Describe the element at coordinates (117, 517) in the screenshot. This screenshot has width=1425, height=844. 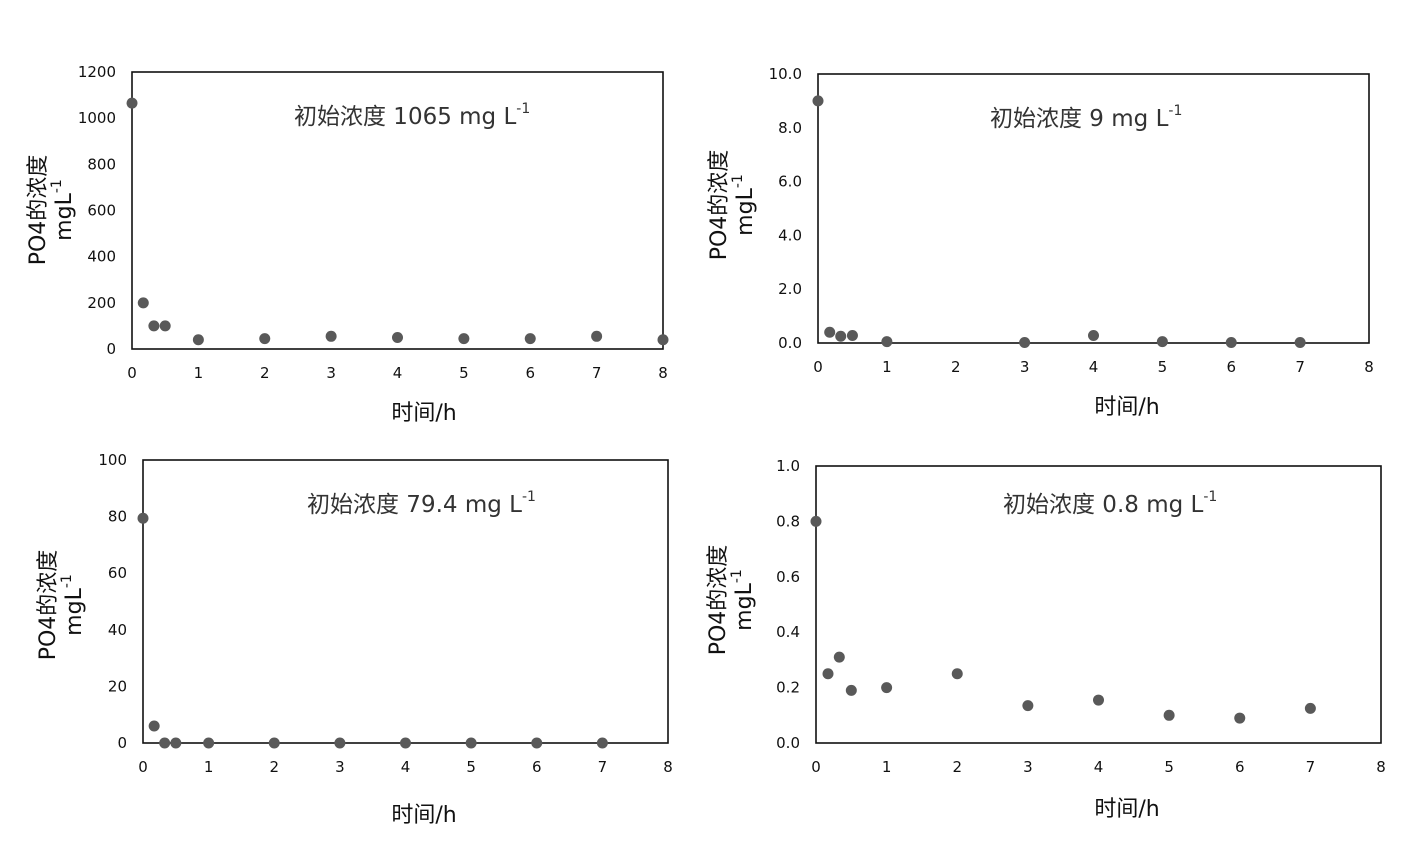
I see `y-tick-label: 80` at that location.